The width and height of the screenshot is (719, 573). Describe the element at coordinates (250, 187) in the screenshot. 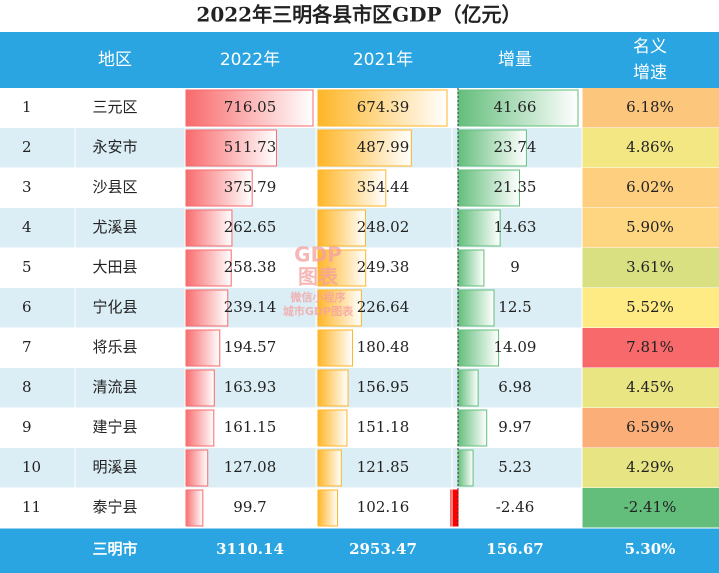

I see `value: 375.79` at that location.